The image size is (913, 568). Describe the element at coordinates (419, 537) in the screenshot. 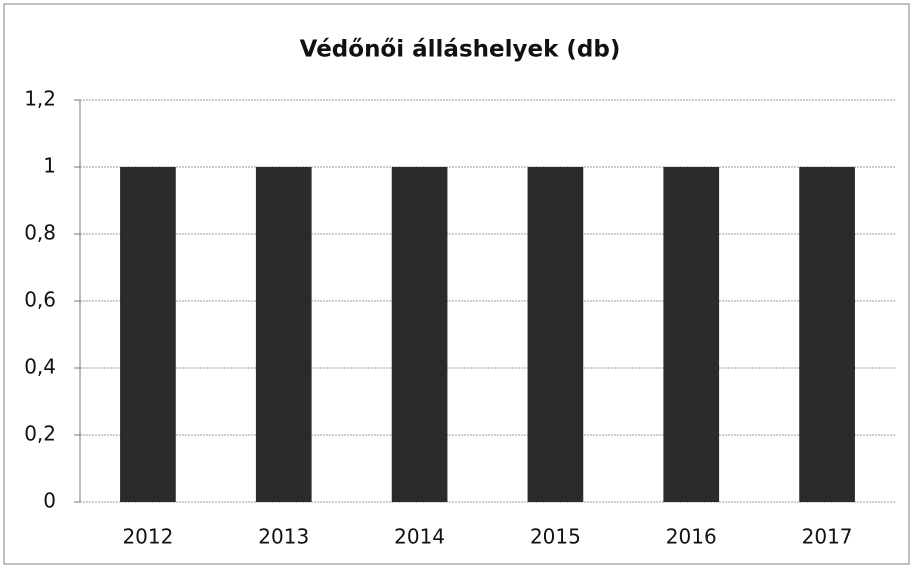

I see `x-tick-label: 2014` at that location.